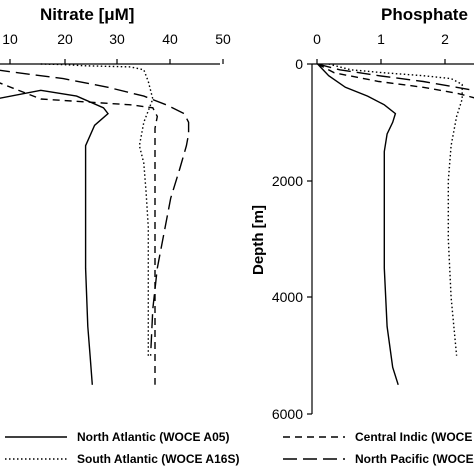 This screenshot has height=474, width=474. I want to click on x-tick-label: 30, so click(117, 39).